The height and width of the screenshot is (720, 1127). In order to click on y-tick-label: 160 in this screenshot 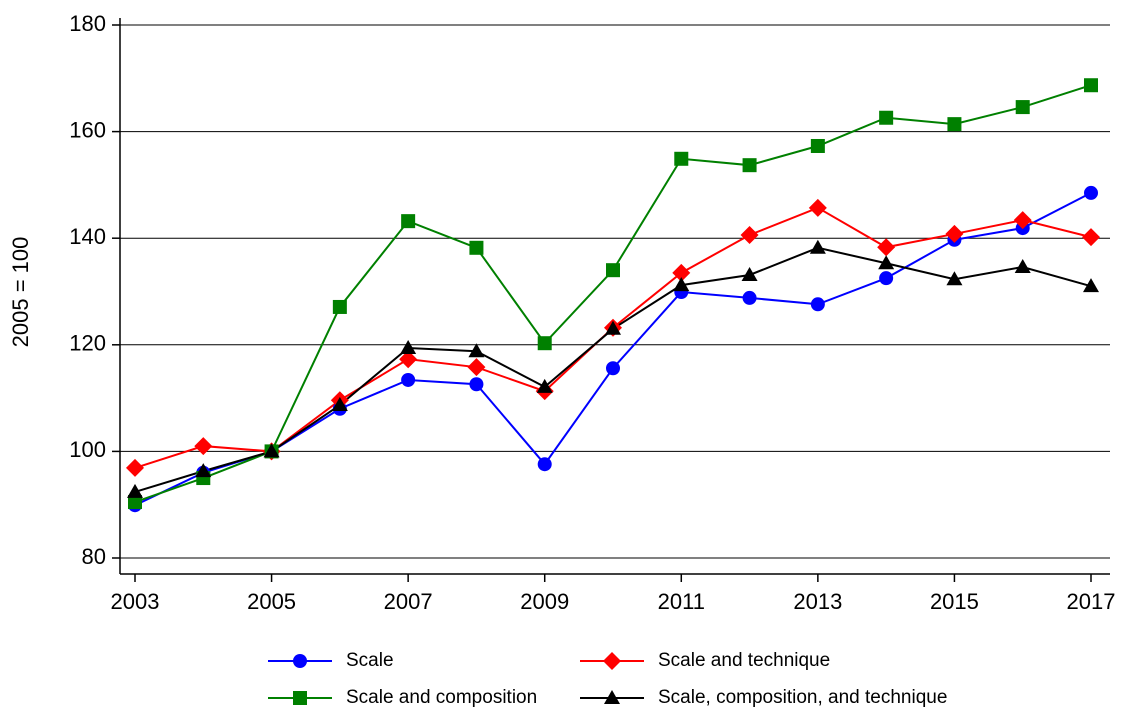, I will do `click(87, 129)`.